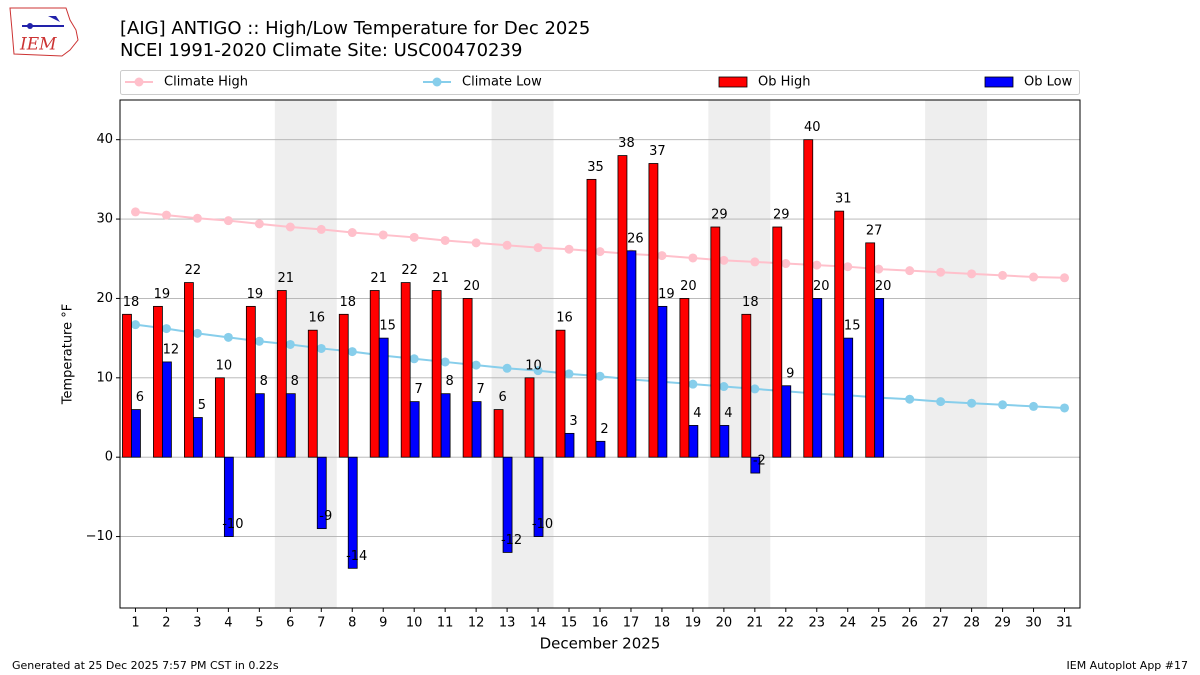 The width and height of the screenshot is (1200, 675). I want to click on x-tick-label: 26, so click(909, 623).